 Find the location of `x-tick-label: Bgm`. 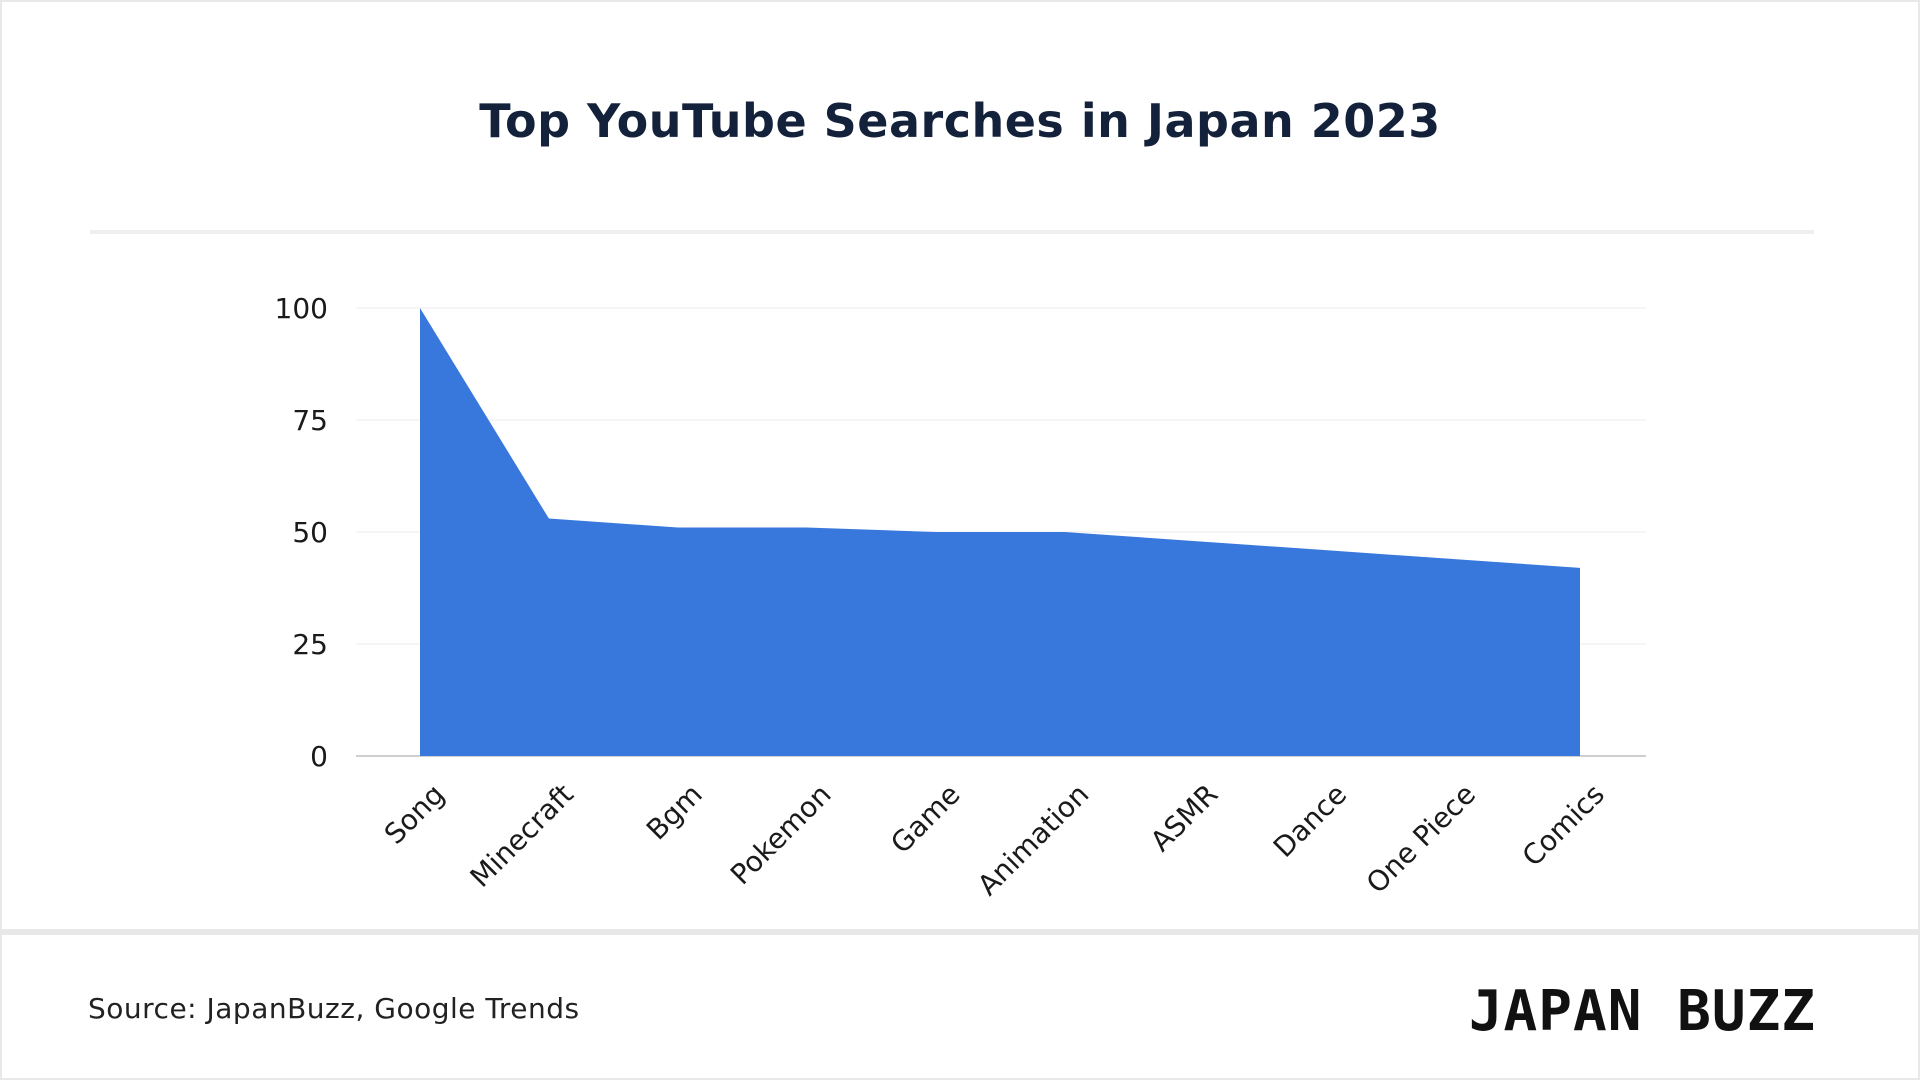

x-tick-label: Bgm is located at coordinates (674, 812).